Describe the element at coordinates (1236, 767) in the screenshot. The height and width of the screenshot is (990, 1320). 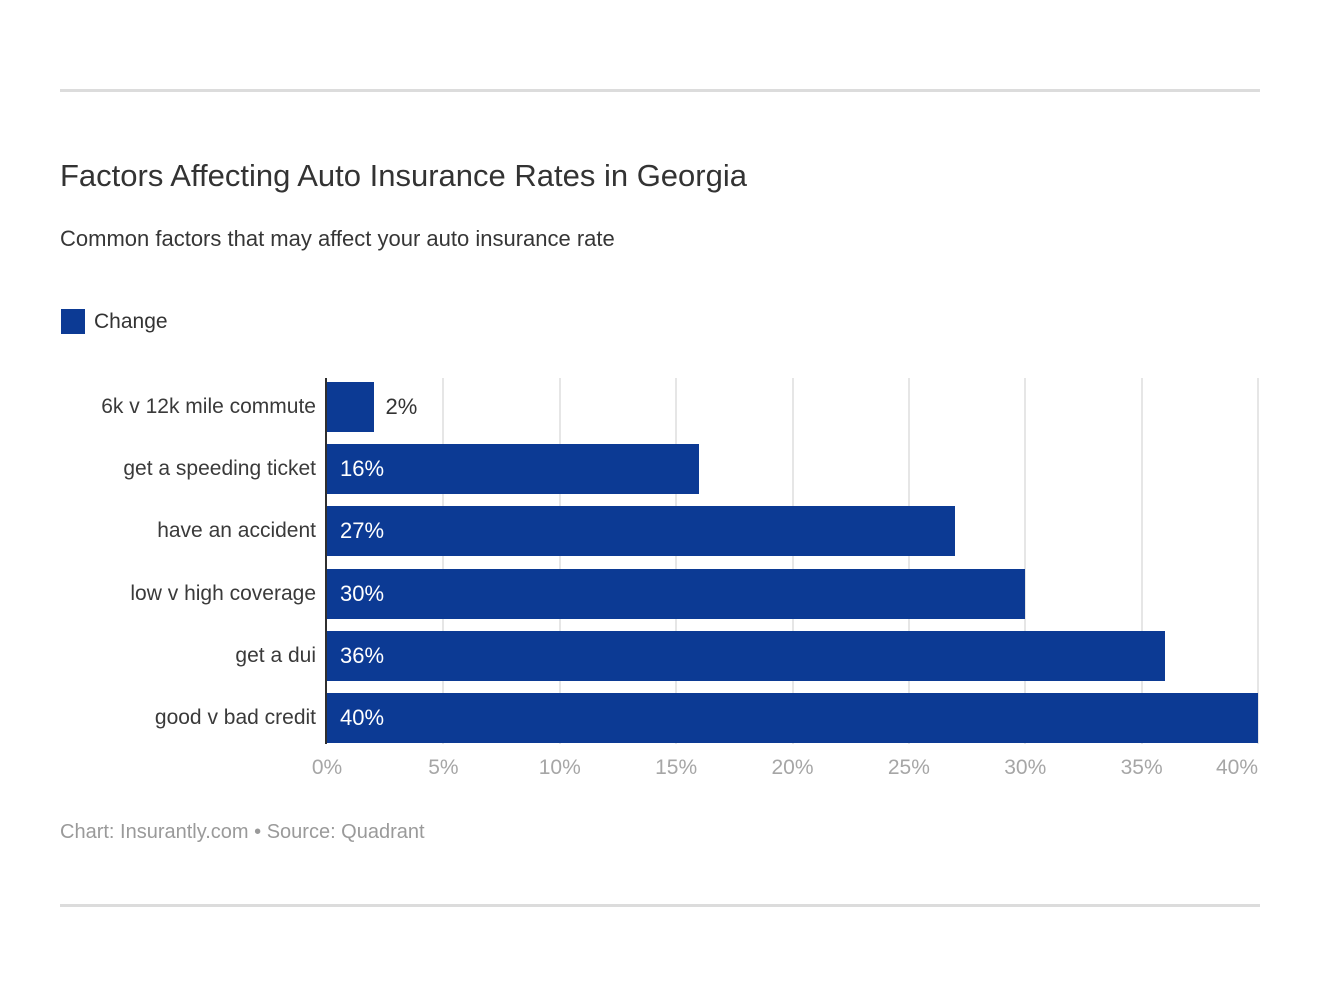
I see `x-tick-label: 40%` at that location.